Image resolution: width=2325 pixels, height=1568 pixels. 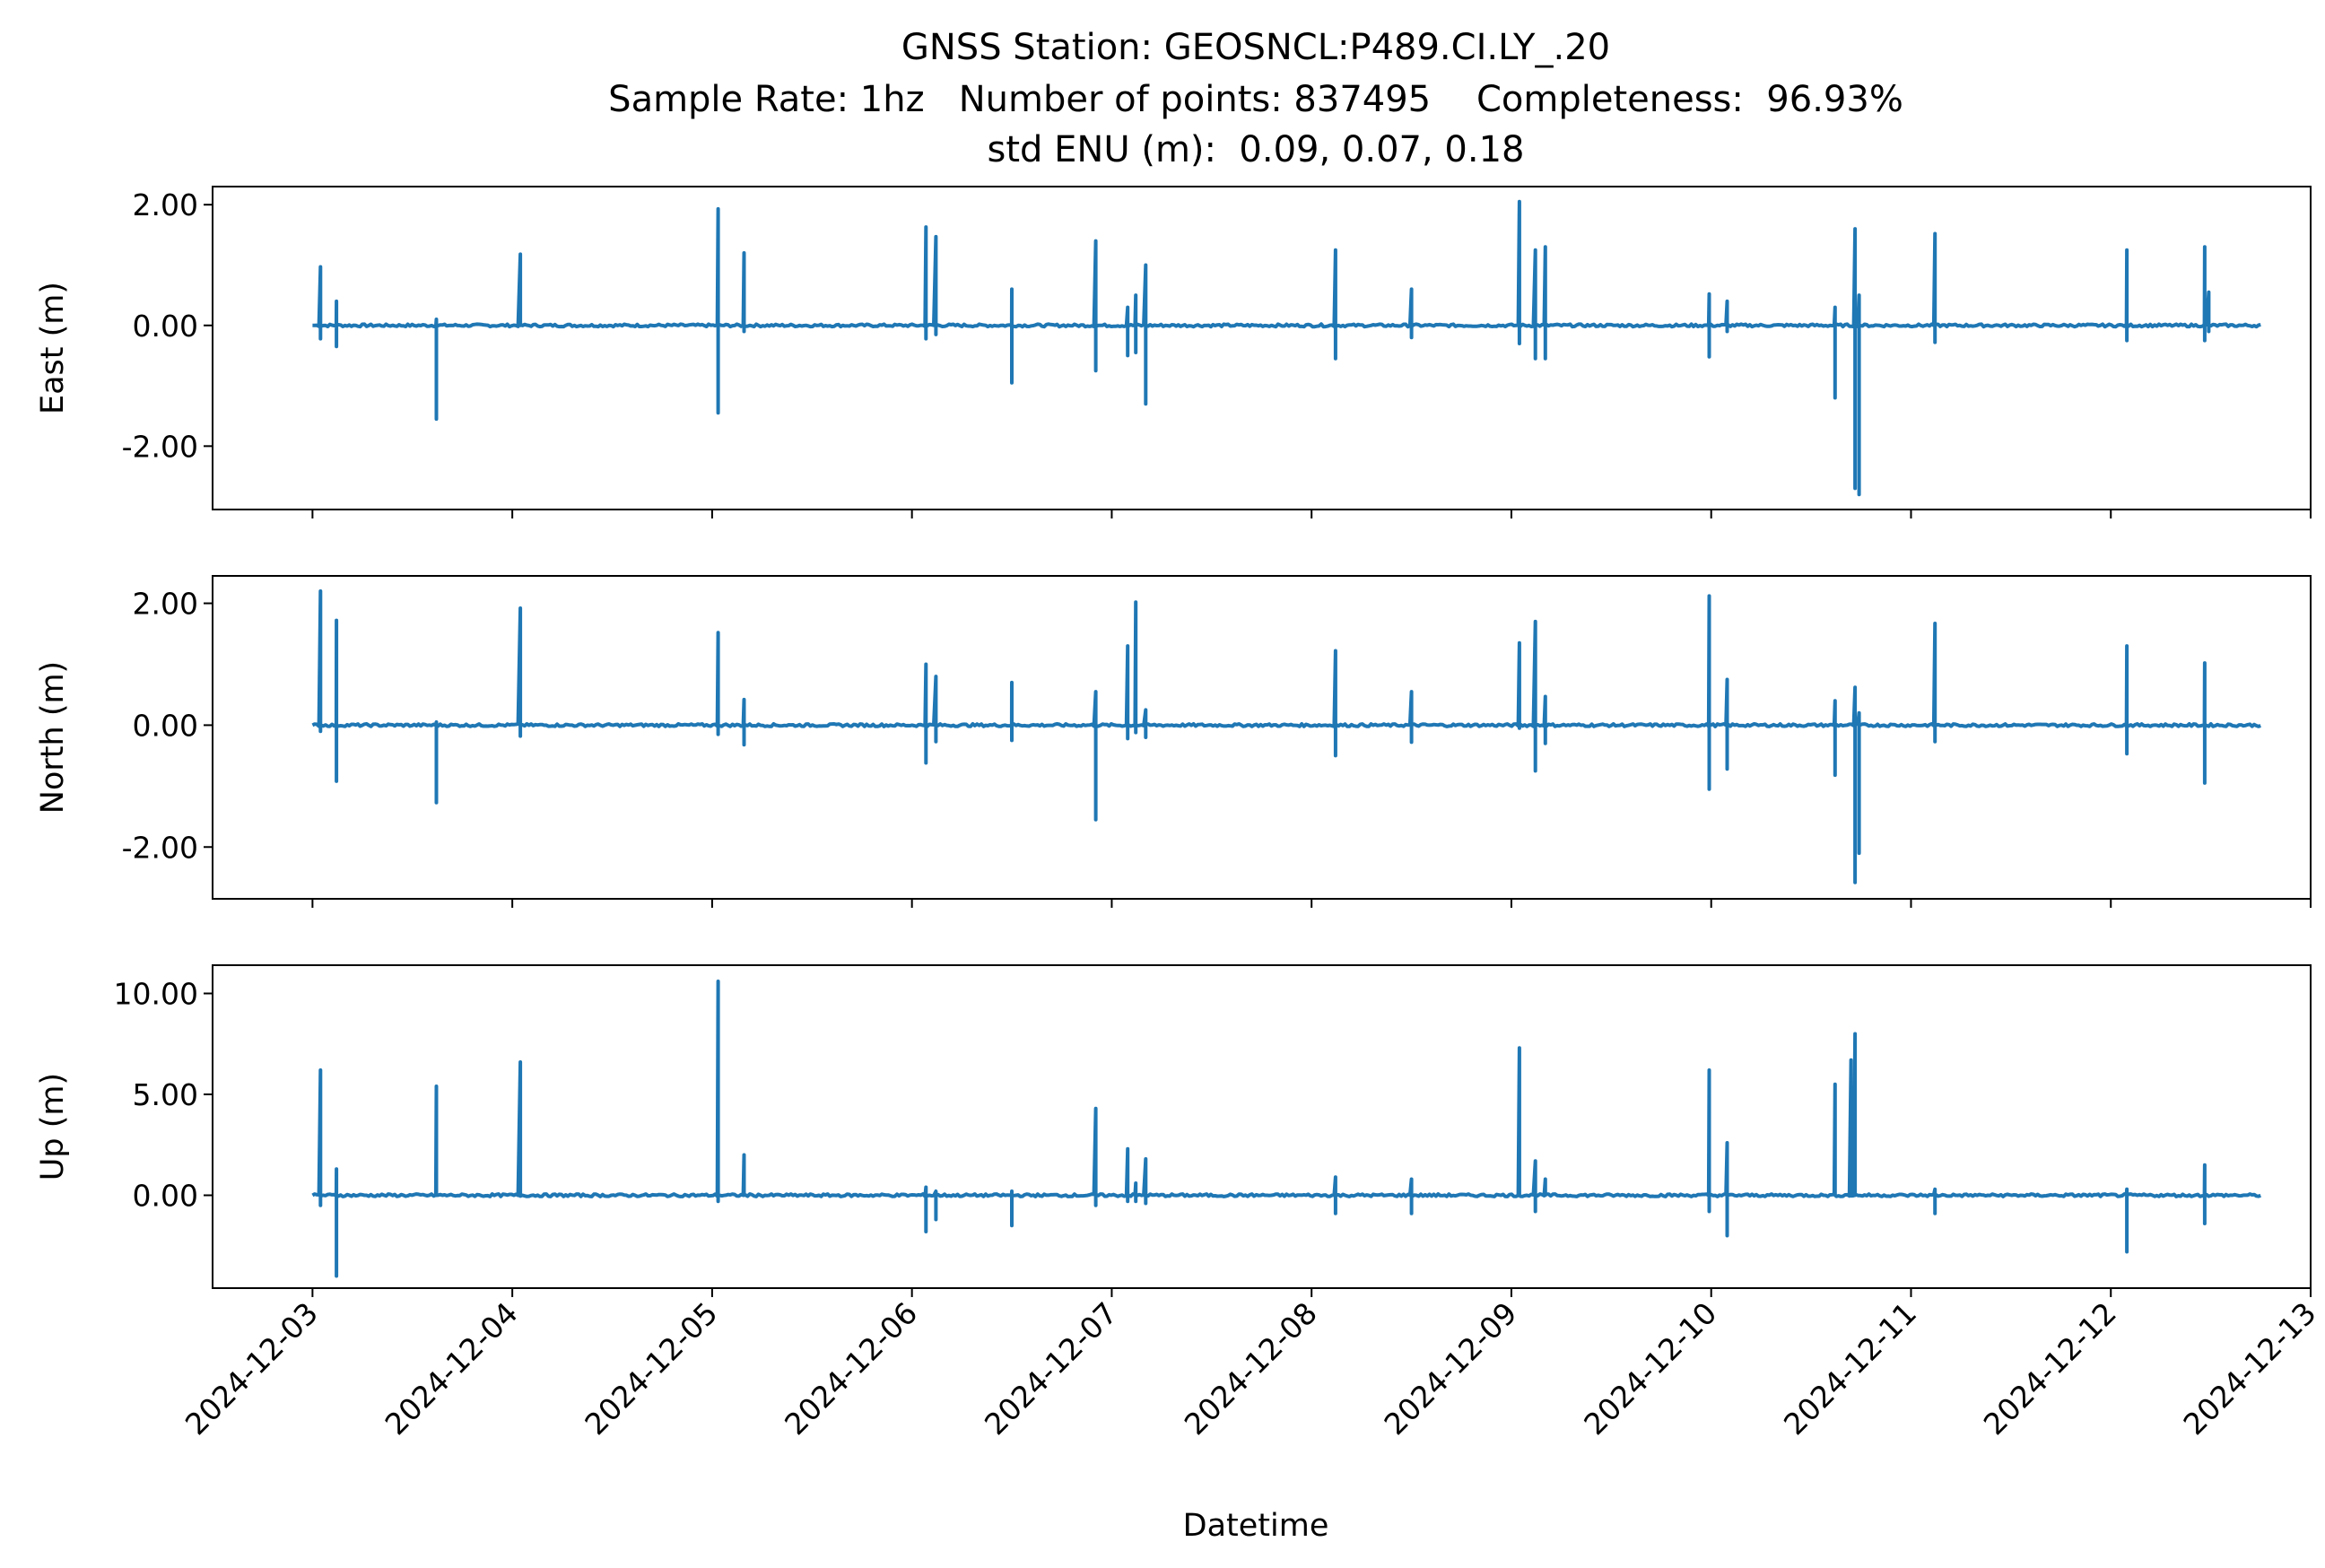 What do you see at coordinates (165, 1095) in the screenshot?
I see `y-tick-label: 5.00` at bounding box center [165, 1095].